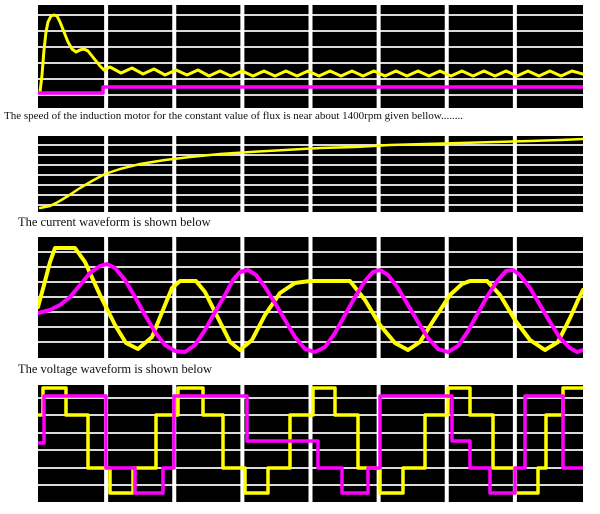 This screenshot has width=600, height=514. I want to click on voltage-caption: The voltage waveform is shown below, so click(115, 369).